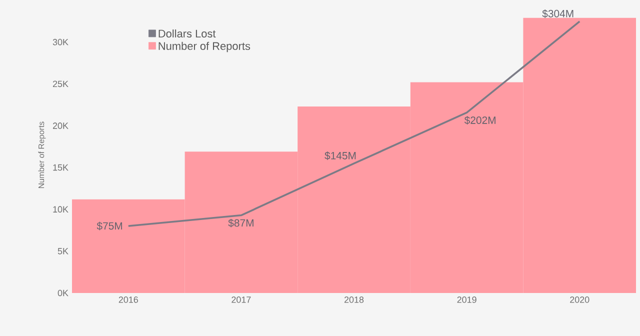  I want to click on y-tick-label: 5K, so click(63, 251).